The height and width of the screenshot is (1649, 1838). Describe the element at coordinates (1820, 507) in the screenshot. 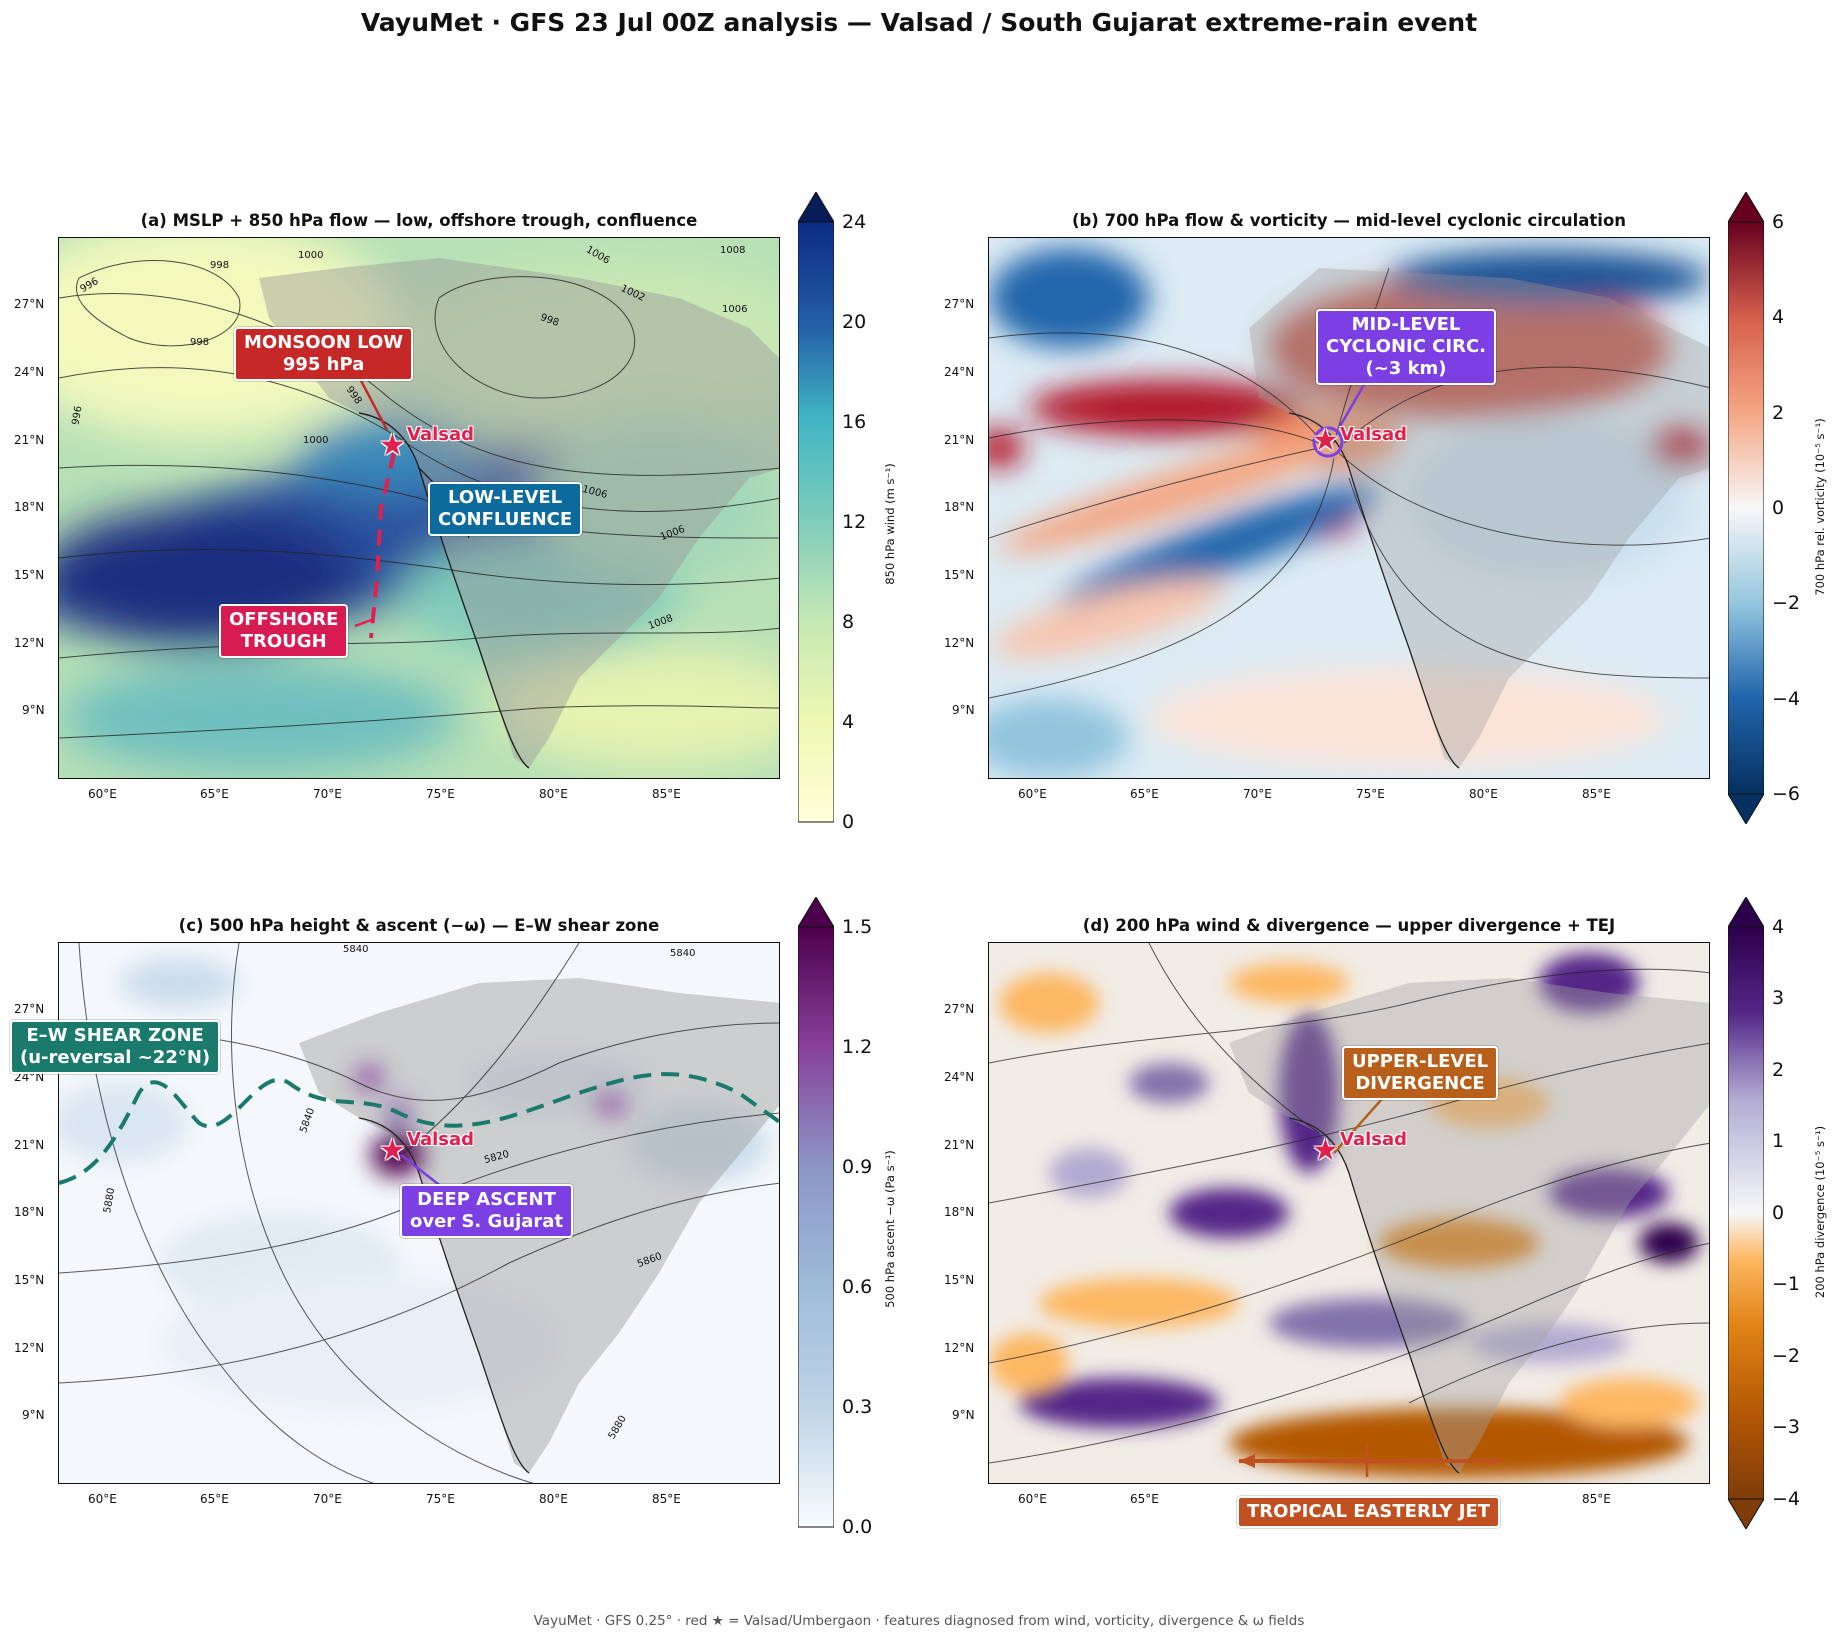

I see `colorbar-b-label: 700 hPa rel. vorticity (10⁻⁵ s⁻¹)` at that location.